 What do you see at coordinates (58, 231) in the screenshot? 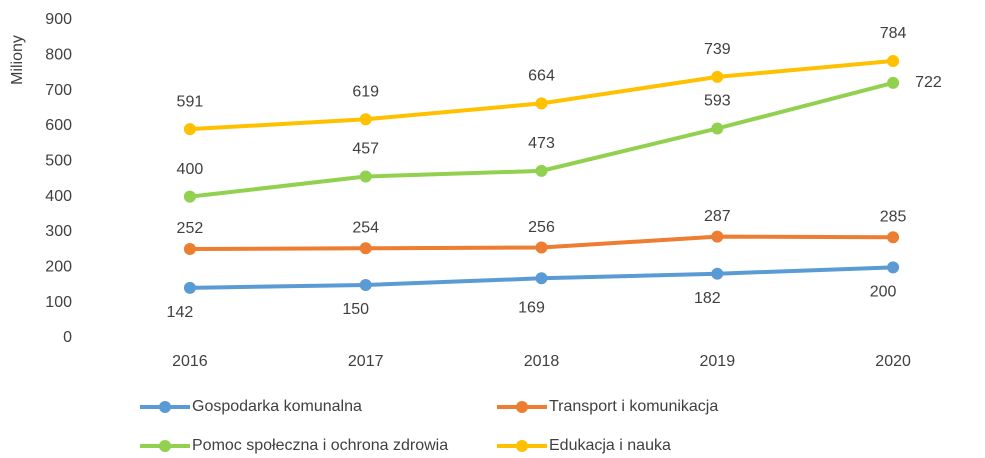
I see `y-tick-label: 300` at bounding box center [58, 231].